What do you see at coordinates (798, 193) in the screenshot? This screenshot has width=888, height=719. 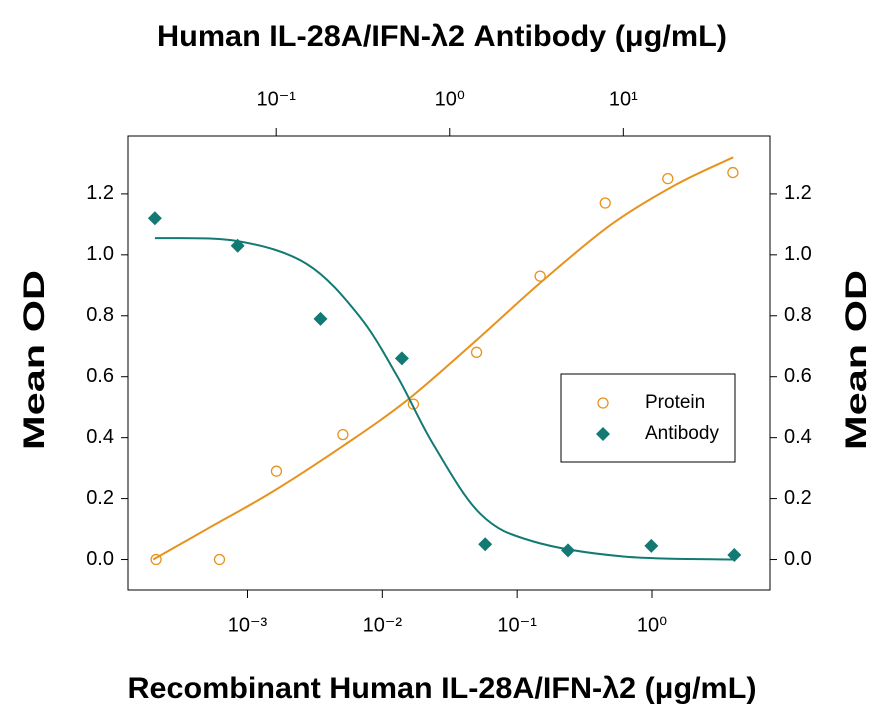 I see `y2-tick-label: 1.2` at bounding box center [798, 193].